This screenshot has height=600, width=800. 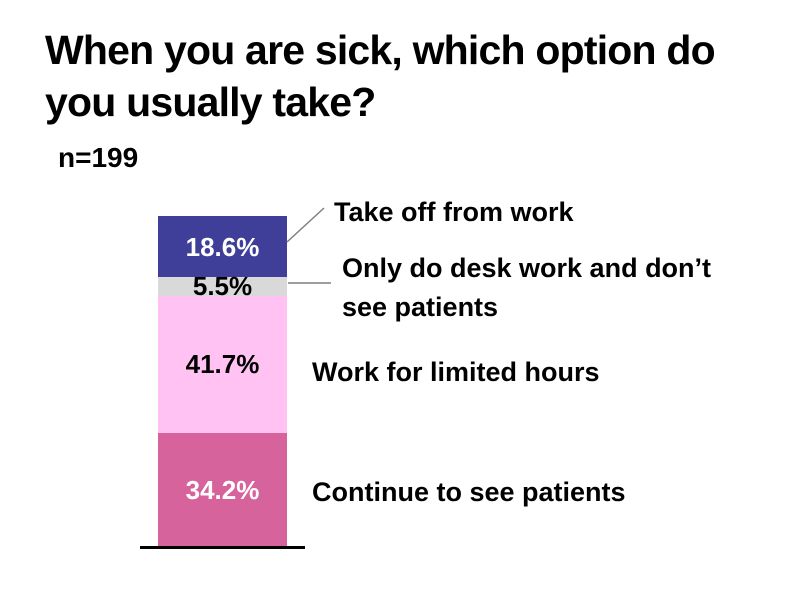 What do you see at coordinates (98, 157) in the screenshot?
I see `sample-size-label: n=199` at bounding box center [98, 157].